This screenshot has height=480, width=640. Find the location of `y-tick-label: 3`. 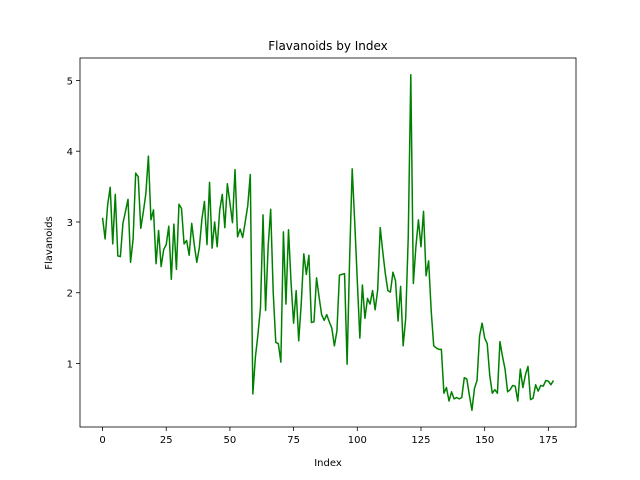

y-tick-label: 3 is located at coordinates (70, 223).